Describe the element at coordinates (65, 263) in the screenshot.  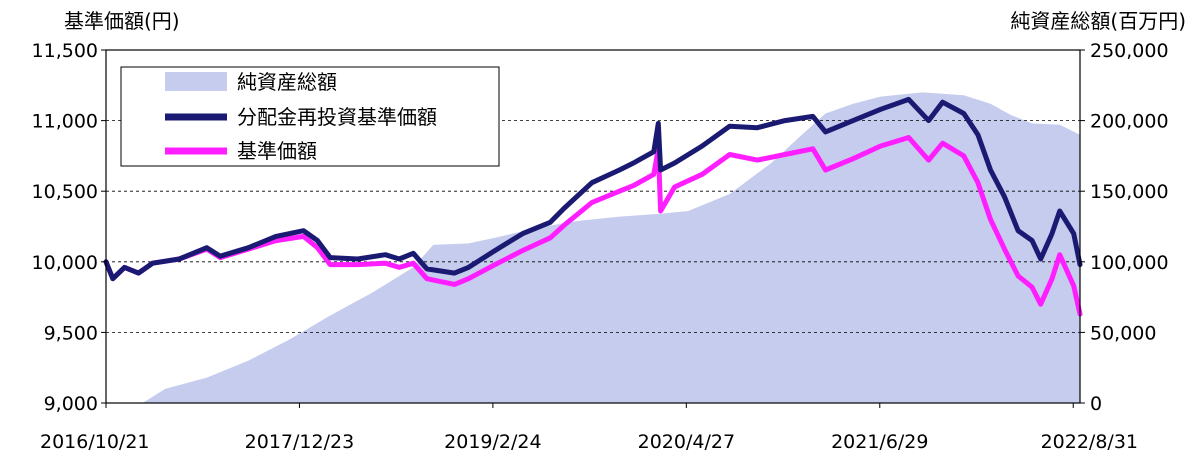
I see `y-left-tick-label: 10,000` at that location.